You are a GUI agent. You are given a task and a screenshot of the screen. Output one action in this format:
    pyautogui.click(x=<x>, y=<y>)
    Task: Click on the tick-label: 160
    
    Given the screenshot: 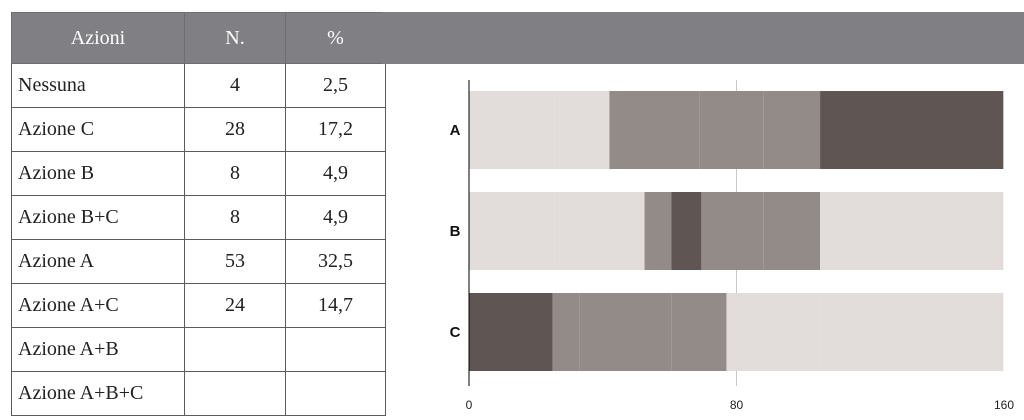 What is the action you would take?
    pyautogui.click(x=1004, y=405)
    